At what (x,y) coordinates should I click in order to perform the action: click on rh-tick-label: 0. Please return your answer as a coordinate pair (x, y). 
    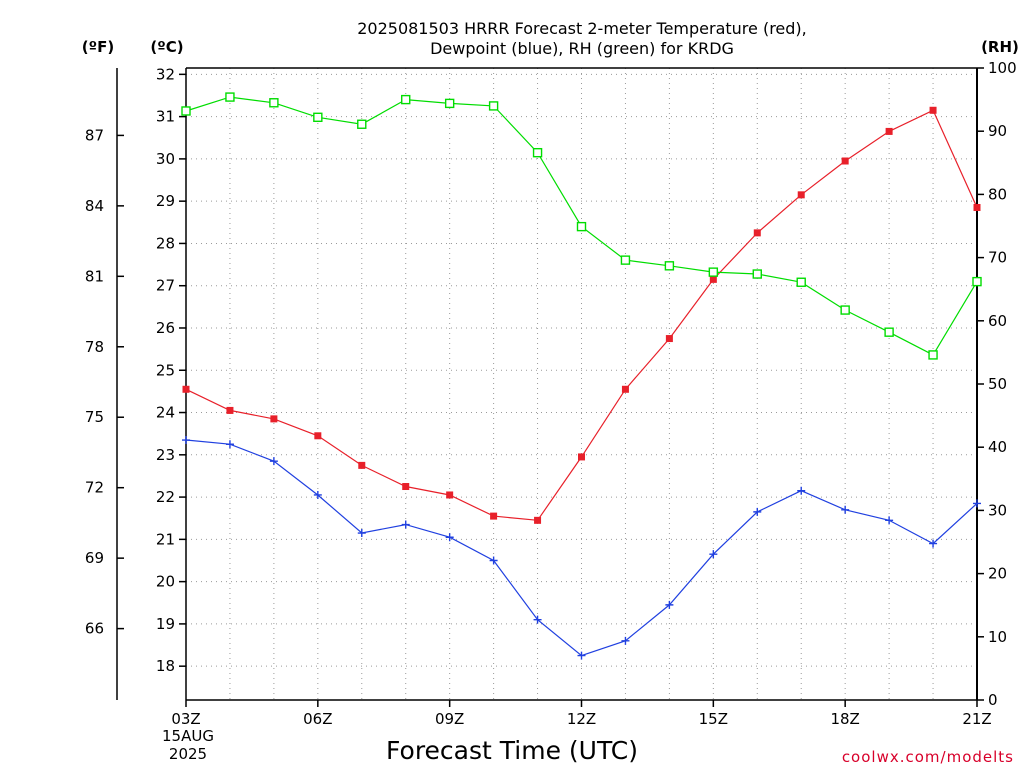
    Looking at the image, I should click on (993, 700).